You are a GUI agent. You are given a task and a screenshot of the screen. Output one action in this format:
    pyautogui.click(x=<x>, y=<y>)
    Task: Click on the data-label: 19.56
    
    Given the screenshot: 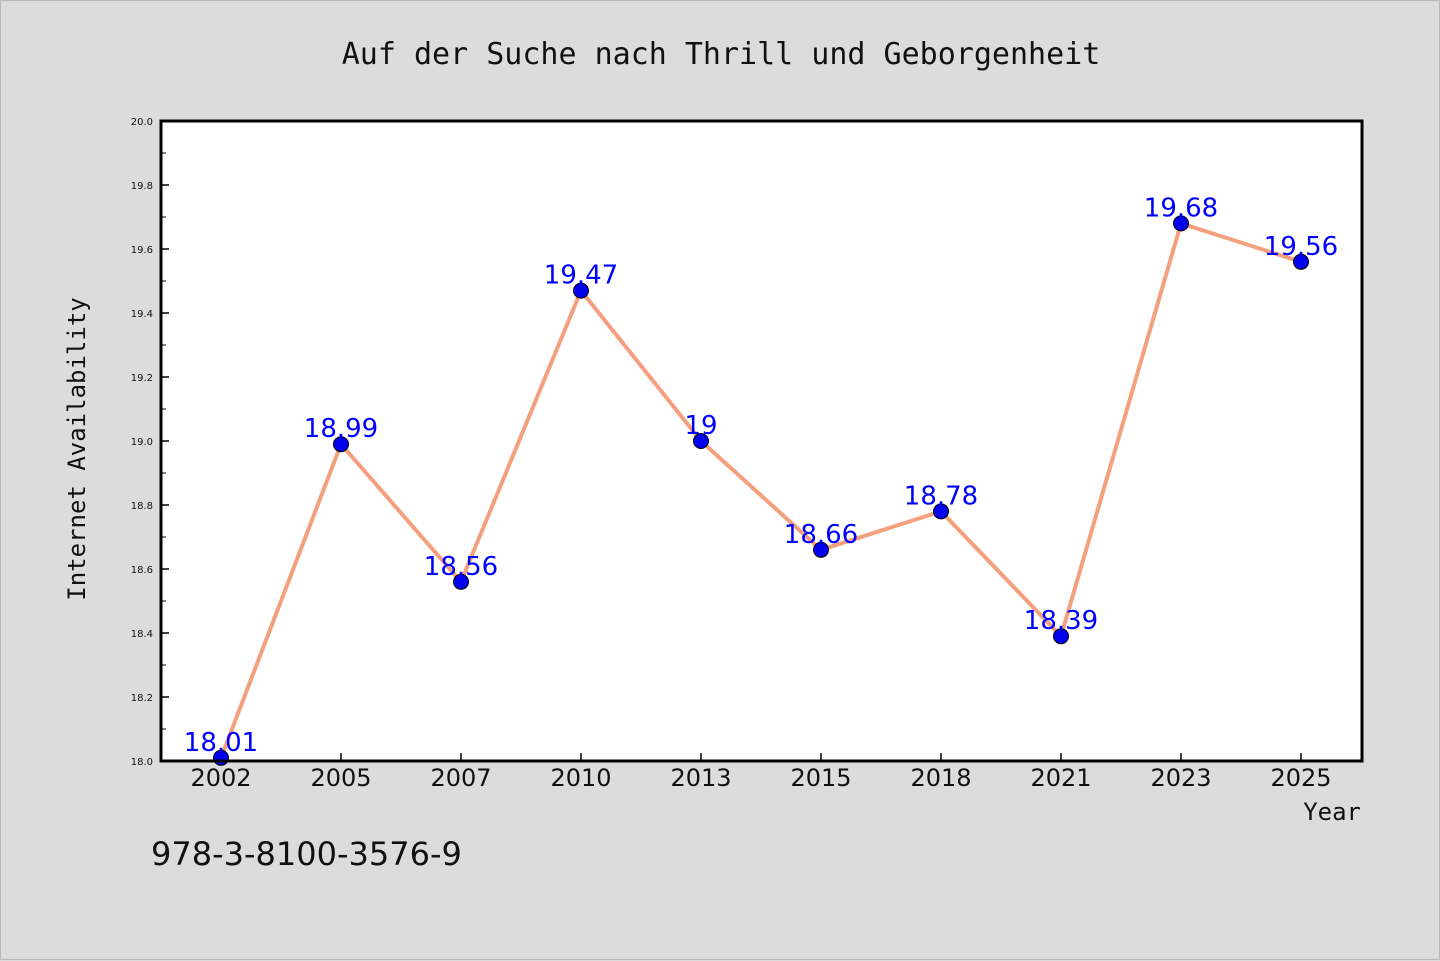 What is the action you would take?
    pyautogui.click(x=1301, y=247)
    